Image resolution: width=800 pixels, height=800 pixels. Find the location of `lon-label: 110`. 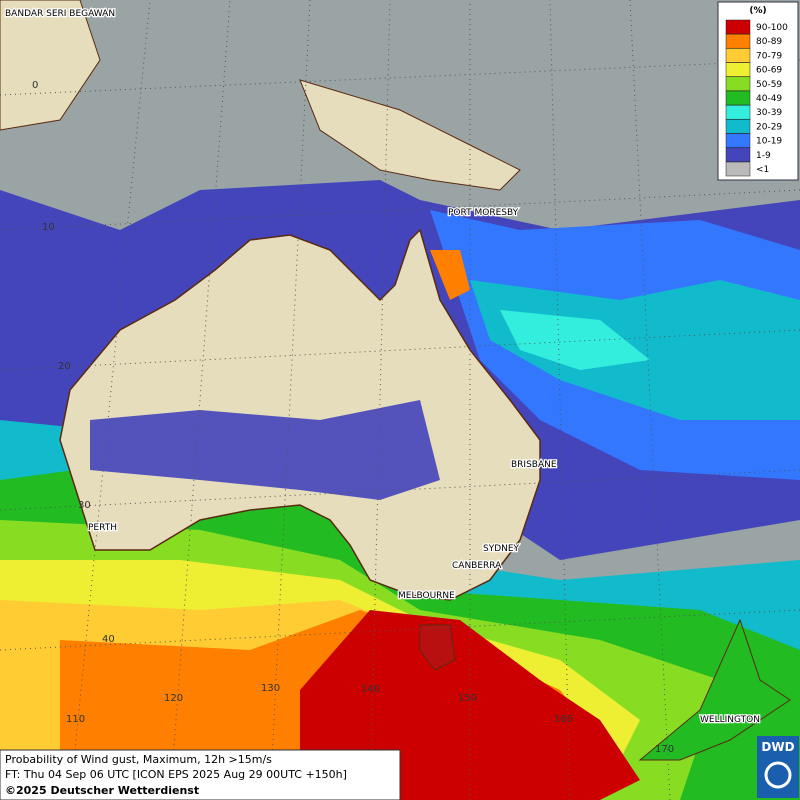

lon-label: 110 is located at coordinates (75, 719).